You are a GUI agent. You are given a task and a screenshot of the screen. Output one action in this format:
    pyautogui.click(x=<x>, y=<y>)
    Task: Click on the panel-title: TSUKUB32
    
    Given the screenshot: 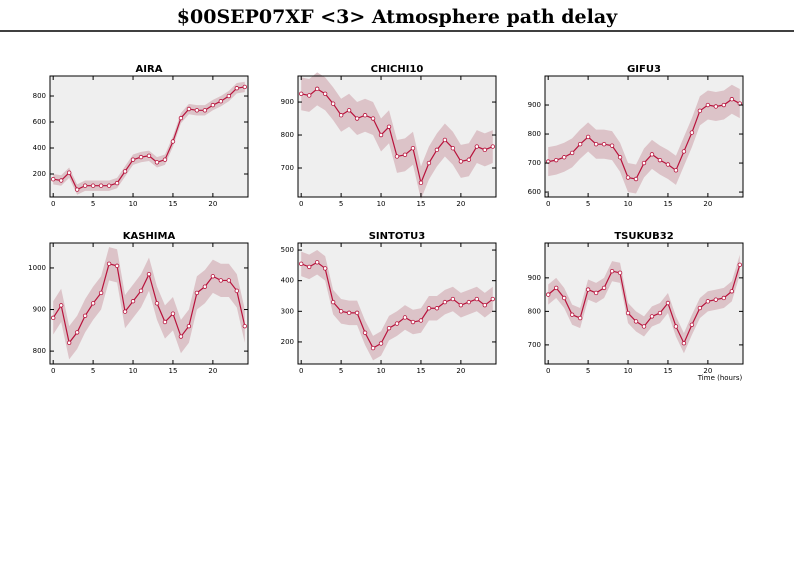 What is the action you would take?
    pyautogui.click(x=643, y=236)
    